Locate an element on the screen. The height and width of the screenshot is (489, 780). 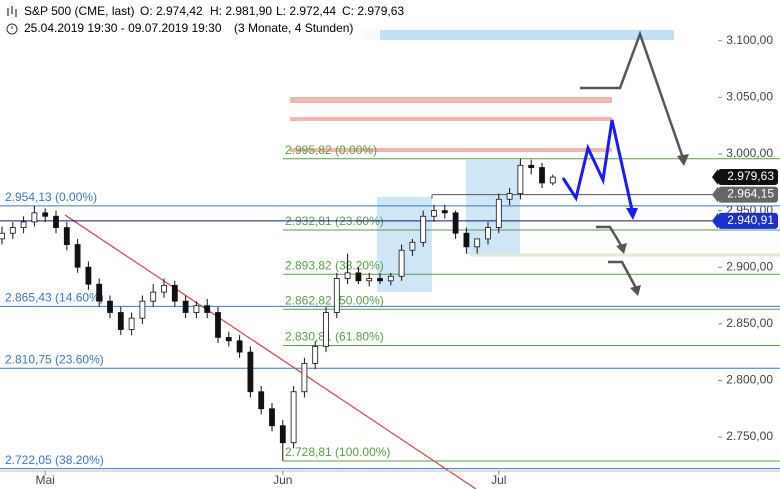
y-tick-label: 2.800,00 is located at coordinates (749, 380).